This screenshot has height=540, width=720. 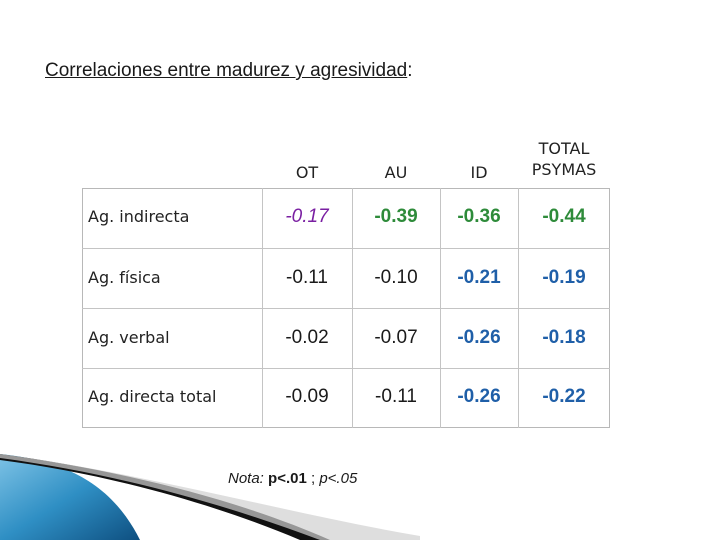 I want to click on column-header-au-label: AU, so click(x=396, y=172).